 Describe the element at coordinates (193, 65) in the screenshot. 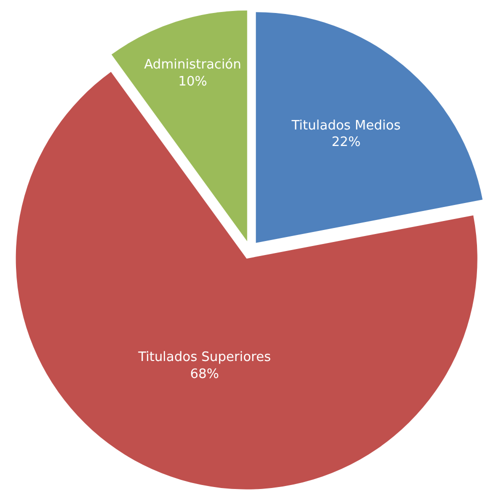

I see `slice-label: Administración` at that location.